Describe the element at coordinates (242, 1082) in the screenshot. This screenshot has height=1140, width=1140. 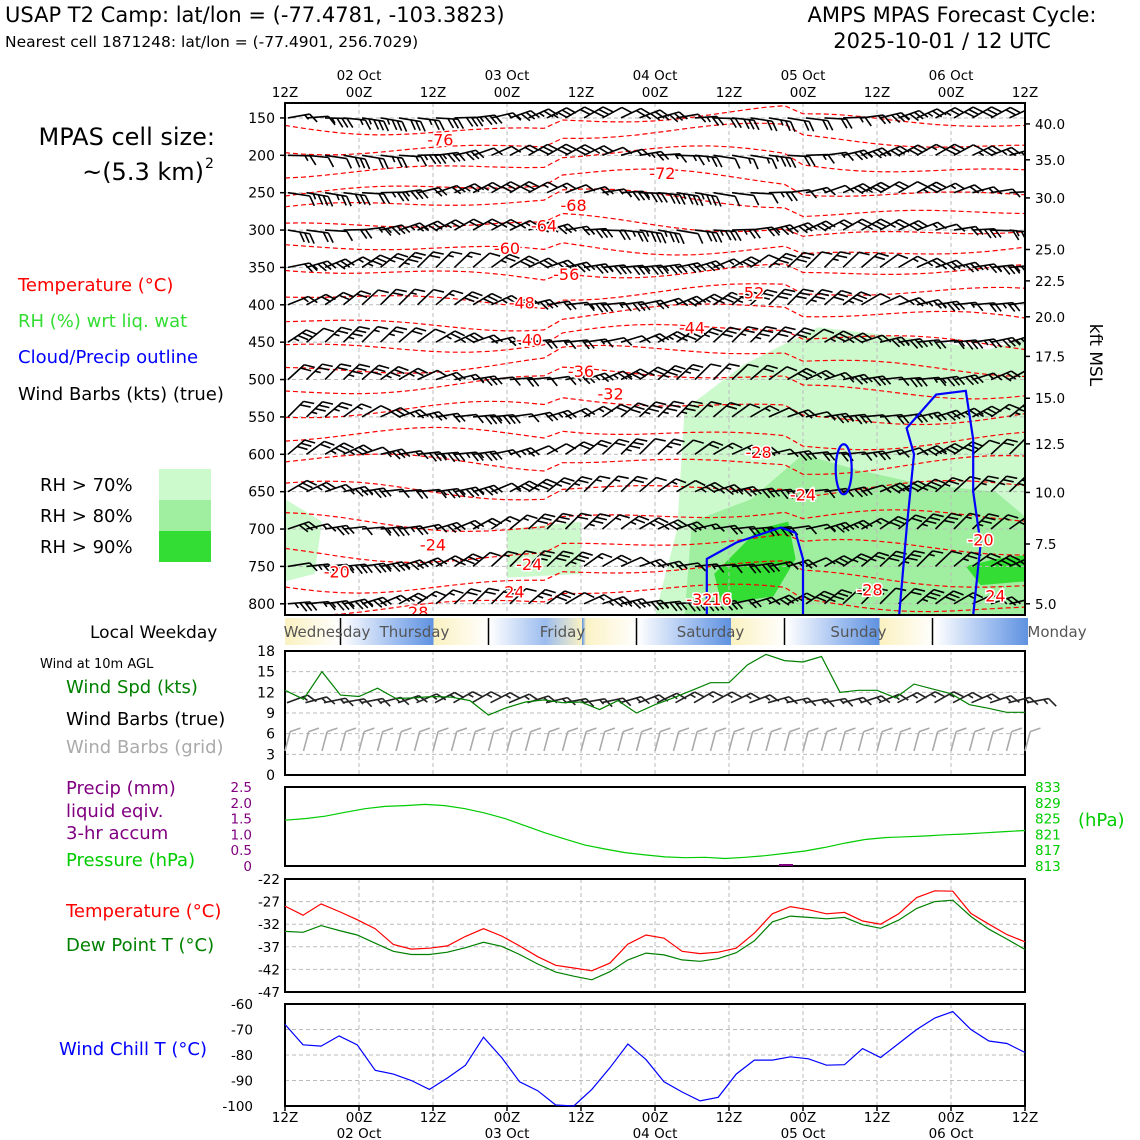
I see `wind-chill-tick-label: -90` at that location.